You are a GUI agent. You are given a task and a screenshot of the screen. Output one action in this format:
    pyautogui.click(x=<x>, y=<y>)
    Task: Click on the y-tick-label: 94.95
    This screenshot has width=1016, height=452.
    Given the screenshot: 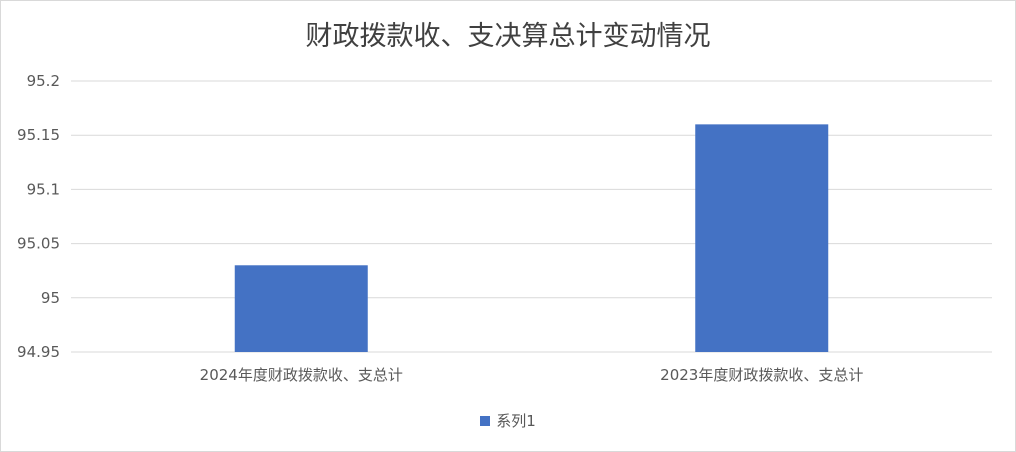 What is the action you would take?
    pyautogui.click(x=38, y=352)
    